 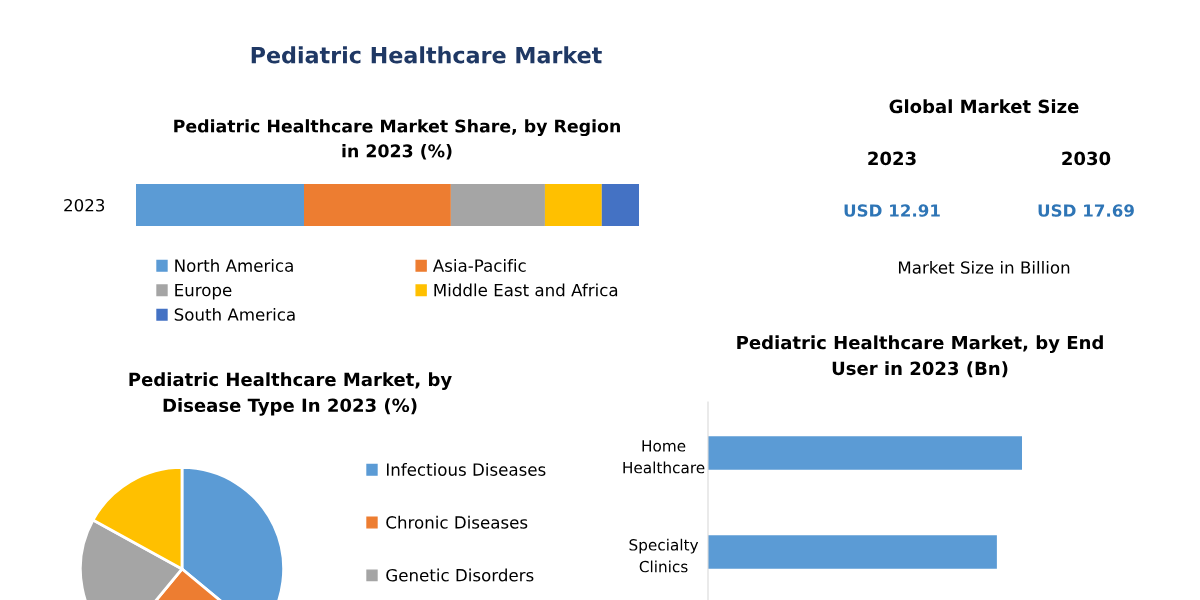 What do you see at coordinates (203, 291) in the screenshot?
I see `legend-label: Europe` at bounding box center [203, 291].